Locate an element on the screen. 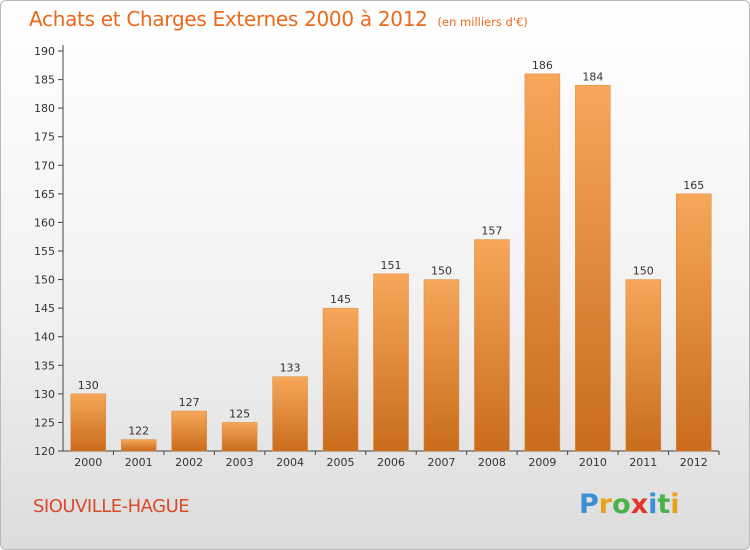 This screenshot has width=750, height=550. data-label-2010: 184 is located at coordinates (592, 76).